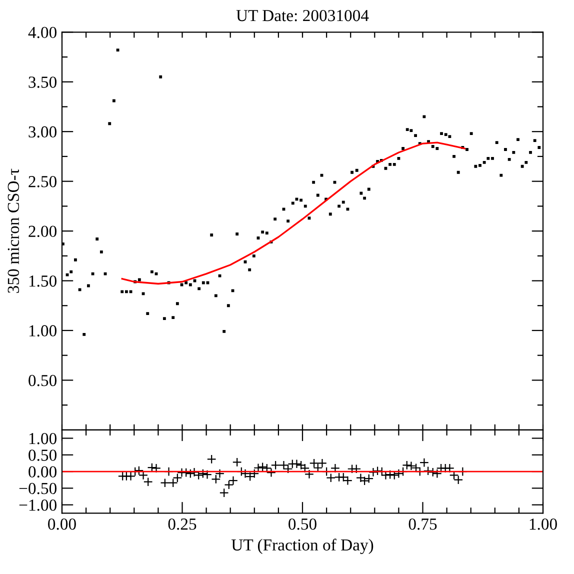  I want to click on x-axis-title: UT (Fraction of Day), so click(302, 546).